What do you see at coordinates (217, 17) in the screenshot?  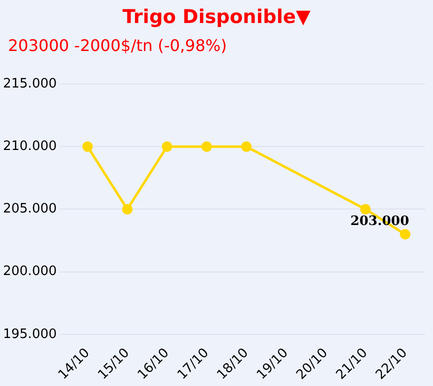 I see `chart-title: Trigo Disponible▼` at bounding box center [217, 17].